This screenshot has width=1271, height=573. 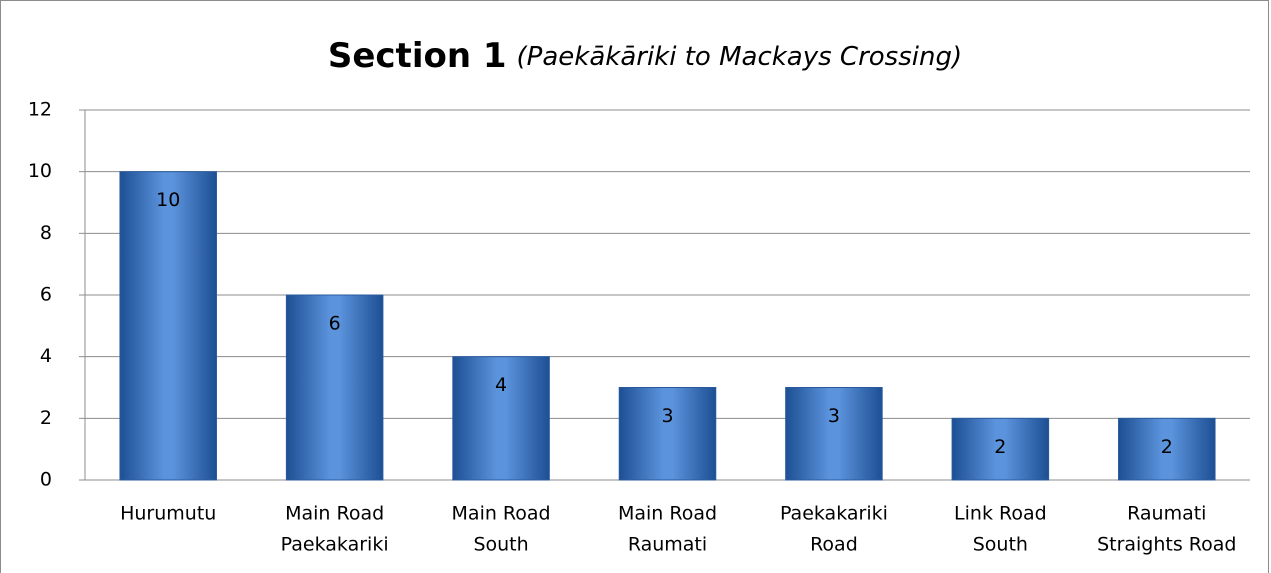 What do you see at coordinates (834, 545) in the screenshot?
I see `x-tick-label: Road` at bounding box center [834, 545].